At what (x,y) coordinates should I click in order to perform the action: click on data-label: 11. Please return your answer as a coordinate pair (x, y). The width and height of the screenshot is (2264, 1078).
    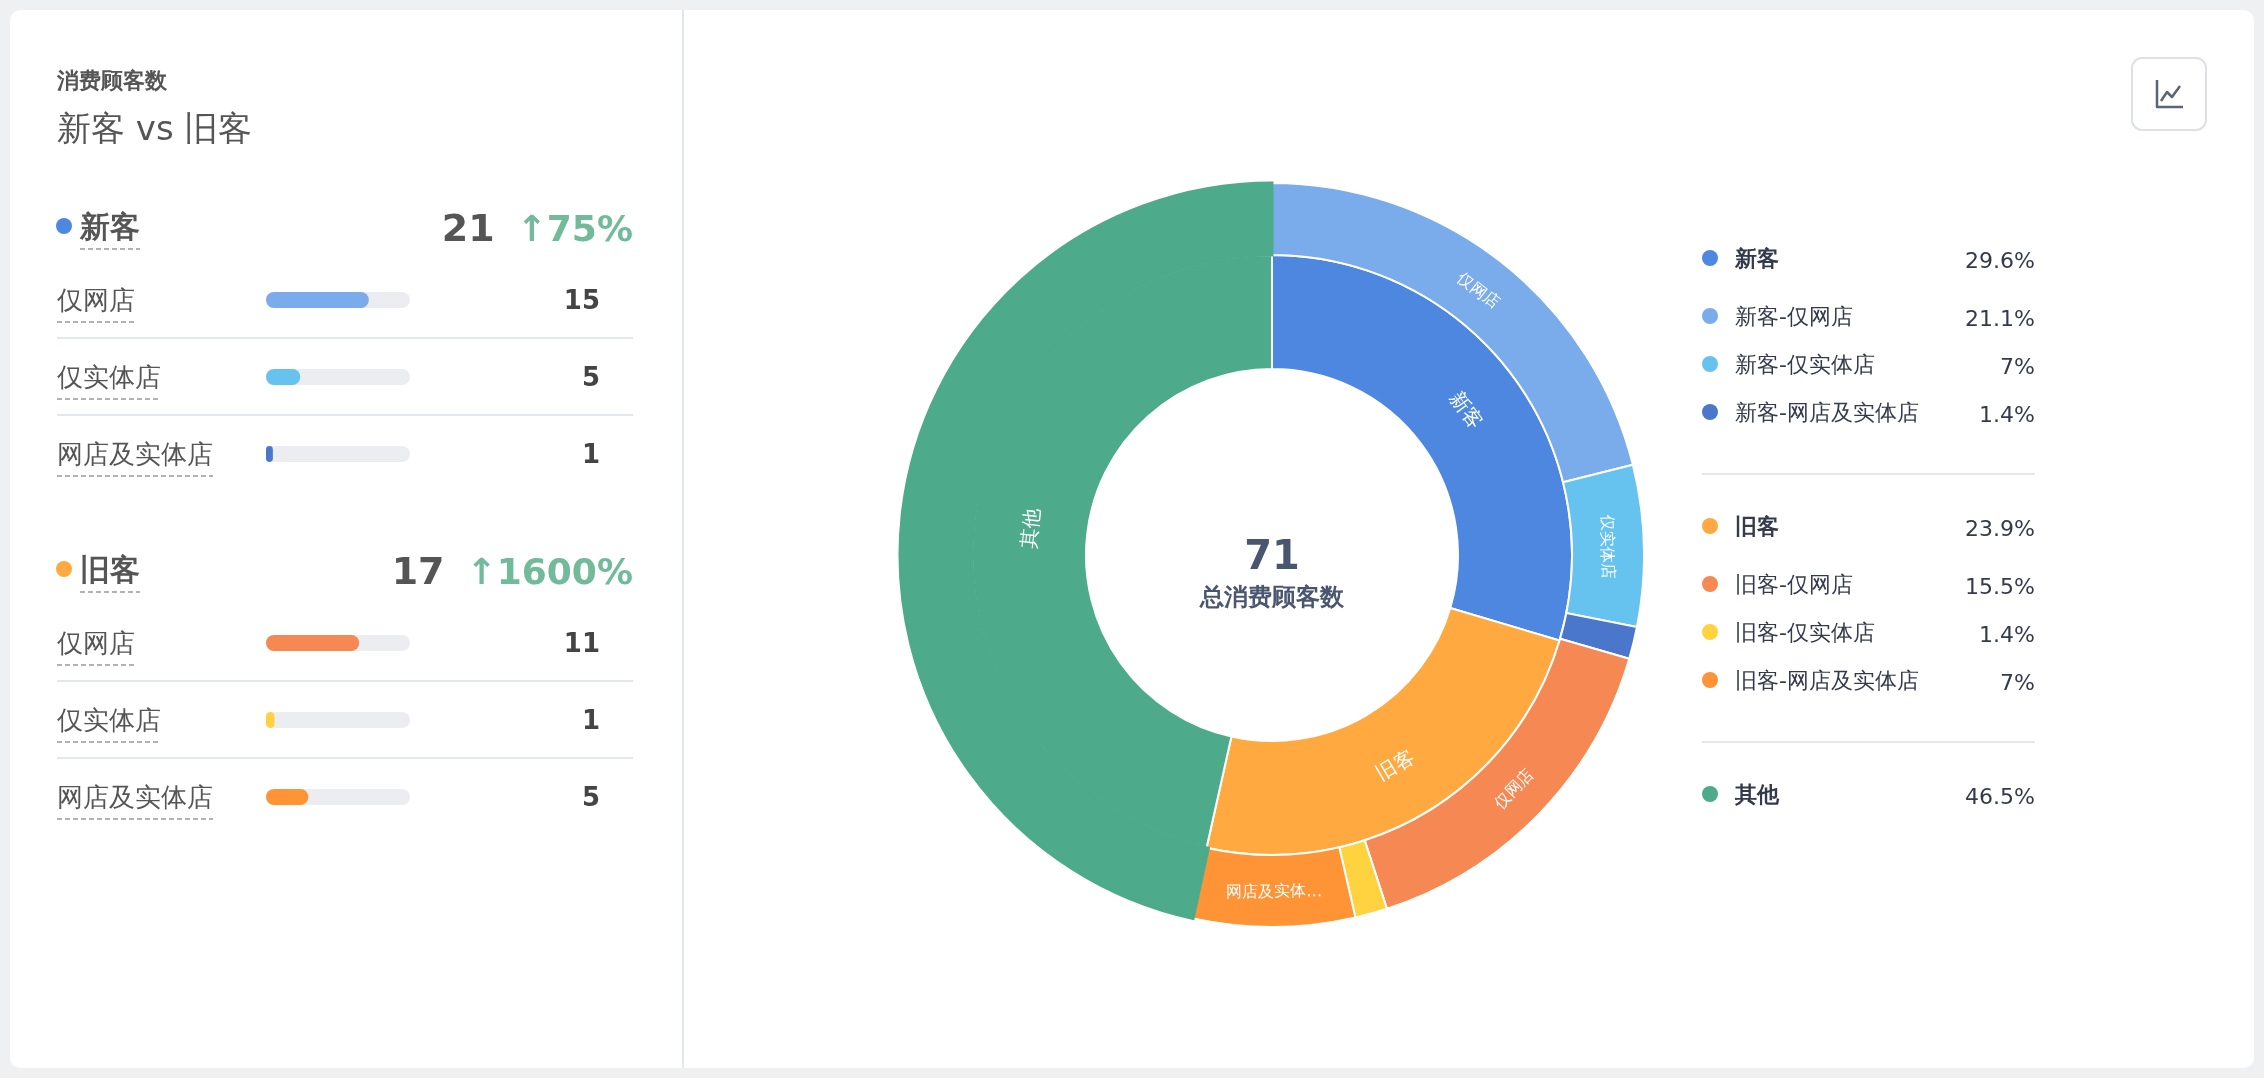
    Looking at the image, I should click on (581, 643).